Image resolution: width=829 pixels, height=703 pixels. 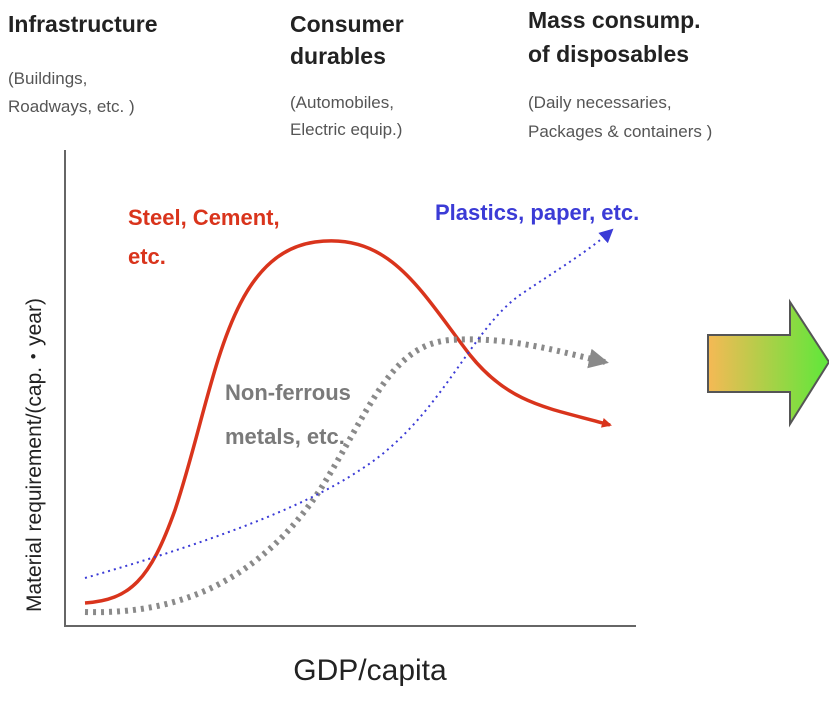 What do you see at coordinates (614, 20) in the screenshot?
I see `phase-title: Mass consump.` at bounding box center [614, 20].